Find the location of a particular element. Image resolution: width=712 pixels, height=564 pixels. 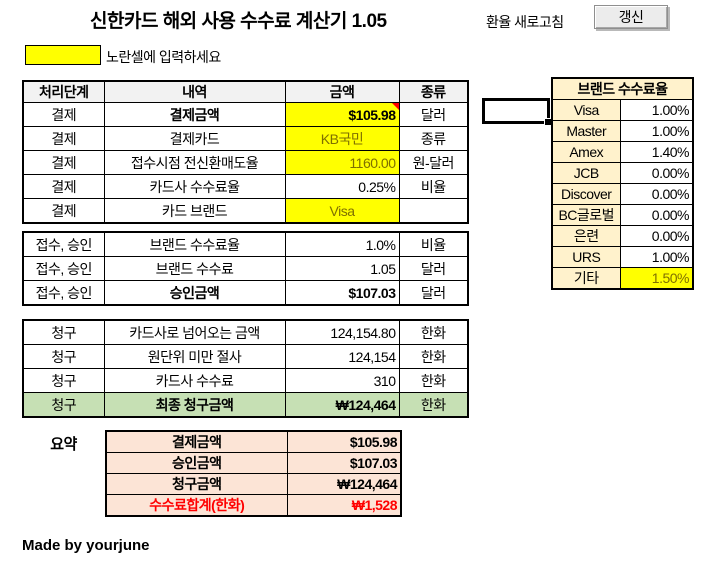

page-title: 신한카드 해외 사용 수수료 계산기 1.05 is located at coordinates (238, 21).